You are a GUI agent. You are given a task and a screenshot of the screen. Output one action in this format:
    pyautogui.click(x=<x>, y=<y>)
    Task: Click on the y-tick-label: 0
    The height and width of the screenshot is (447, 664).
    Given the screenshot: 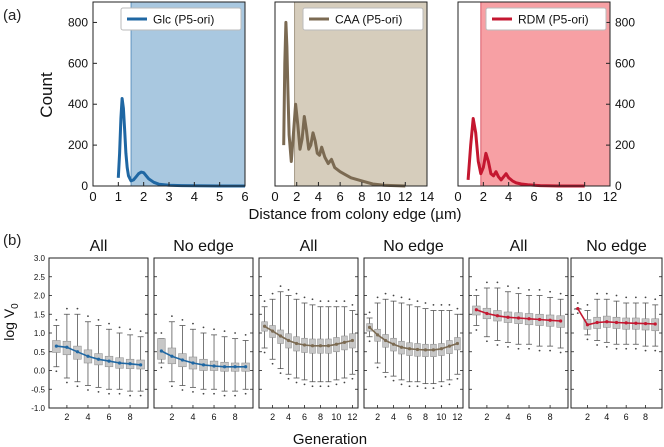 What is the action you would take?
    pyautogui.click(x=618, y=186)
    